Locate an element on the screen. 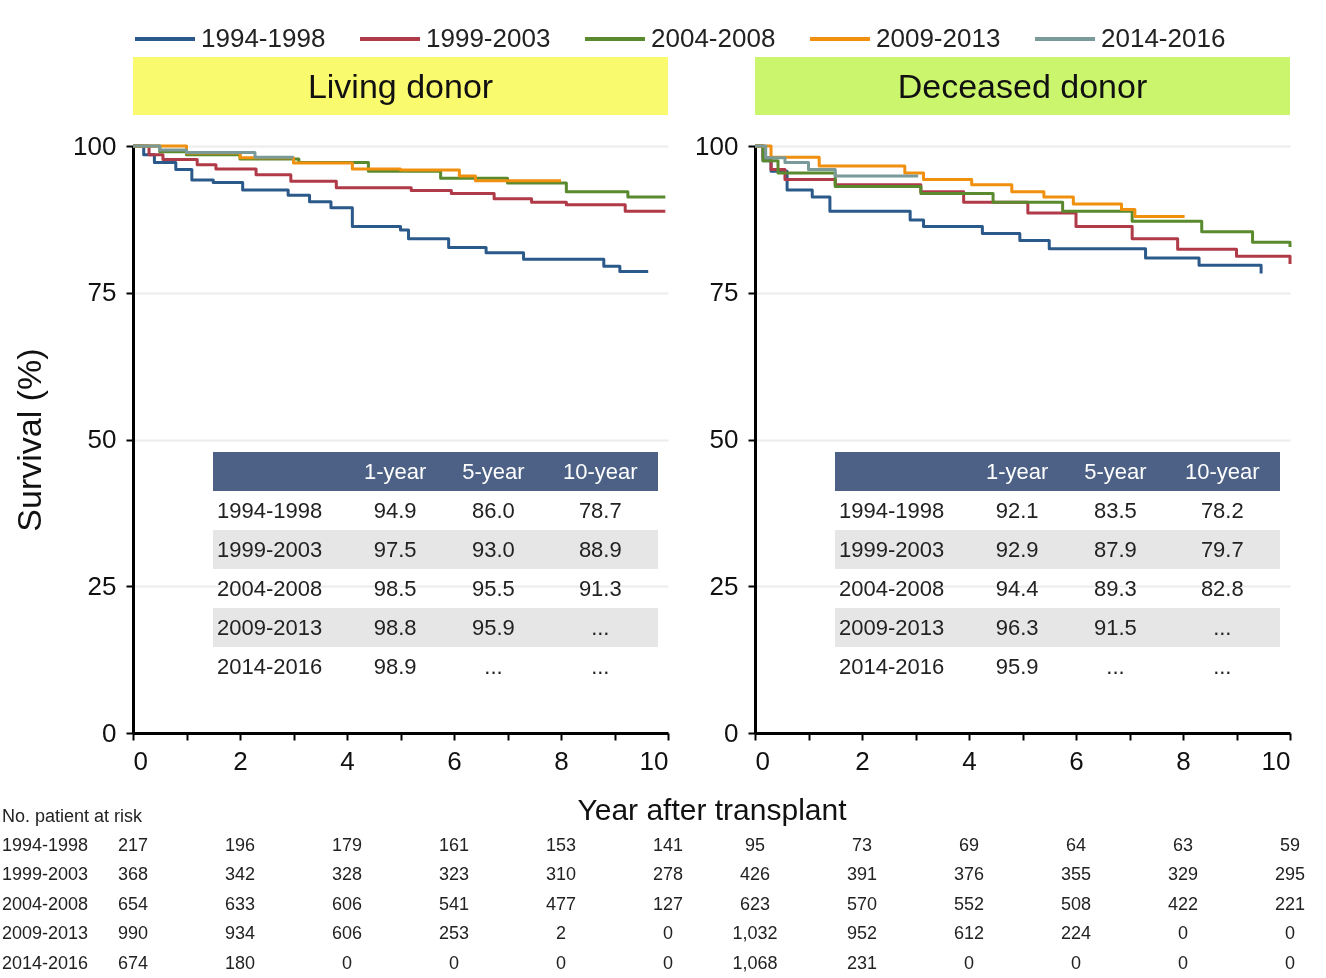  x-axis-title: Year after transplant is located at coordinates (712, 809).